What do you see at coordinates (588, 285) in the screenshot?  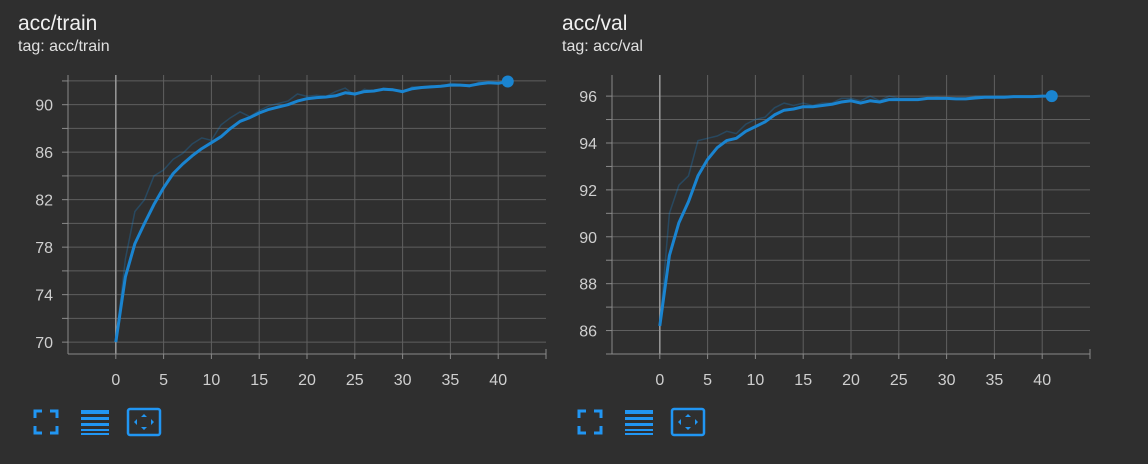 I see `y-tick-label: 88` at bounding box center [588, 285].